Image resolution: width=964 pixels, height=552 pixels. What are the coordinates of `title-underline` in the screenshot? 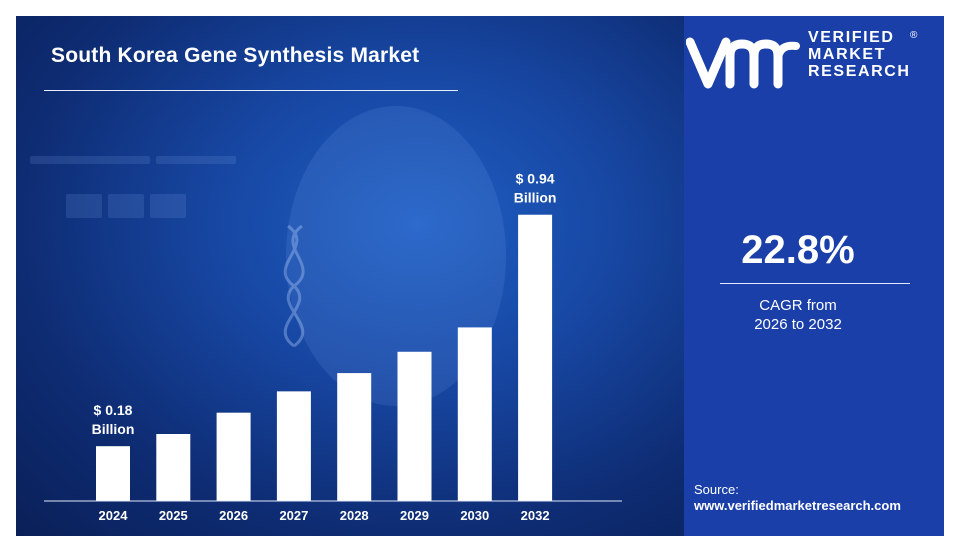 It's located at (251, 90).